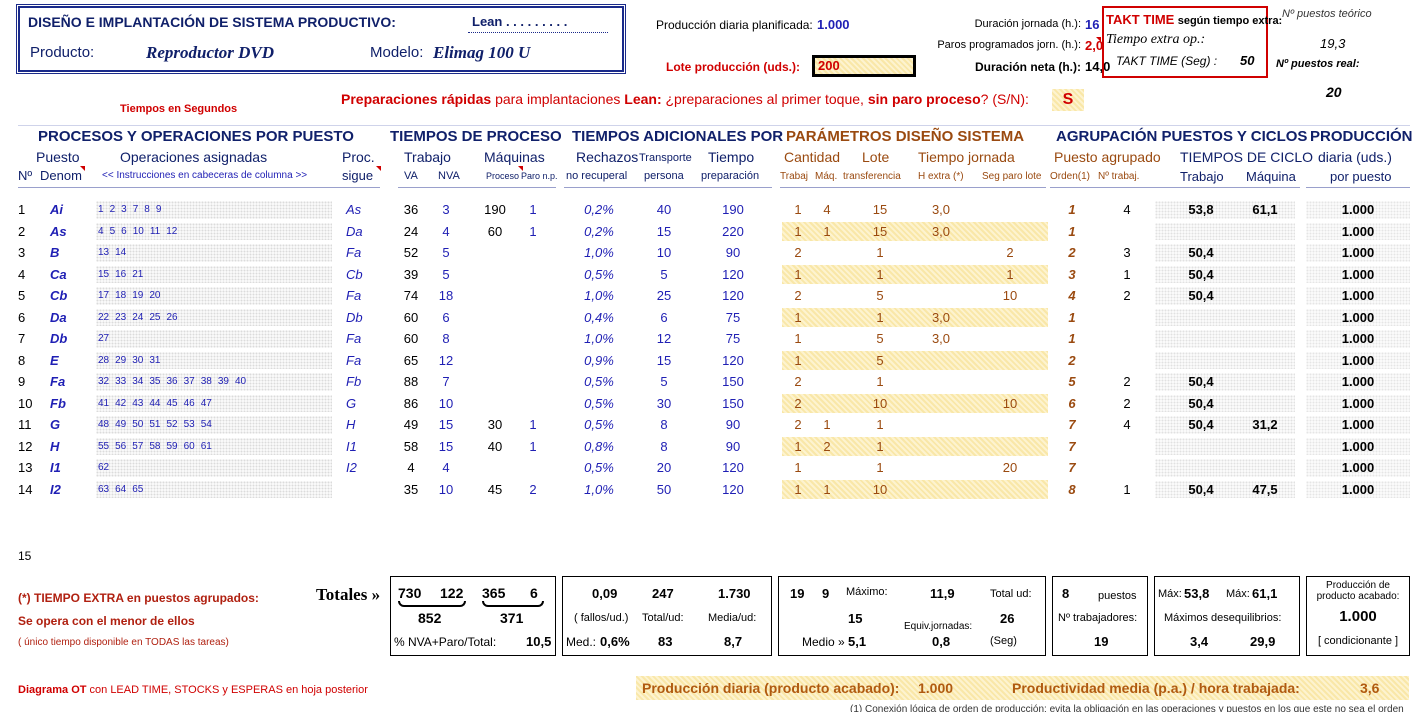  I want to click on cell-va: 88, so click(411, 381).